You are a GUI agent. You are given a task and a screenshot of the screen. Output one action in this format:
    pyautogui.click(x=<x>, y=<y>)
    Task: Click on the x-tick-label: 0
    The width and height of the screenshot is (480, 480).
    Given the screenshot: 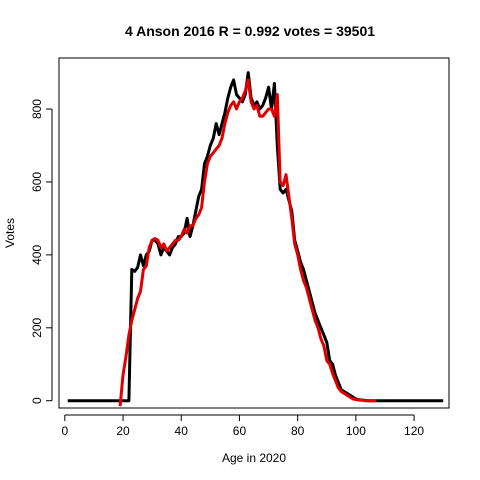 What is the action you would take?
    pyautogui.click(x=64, y=431)
    